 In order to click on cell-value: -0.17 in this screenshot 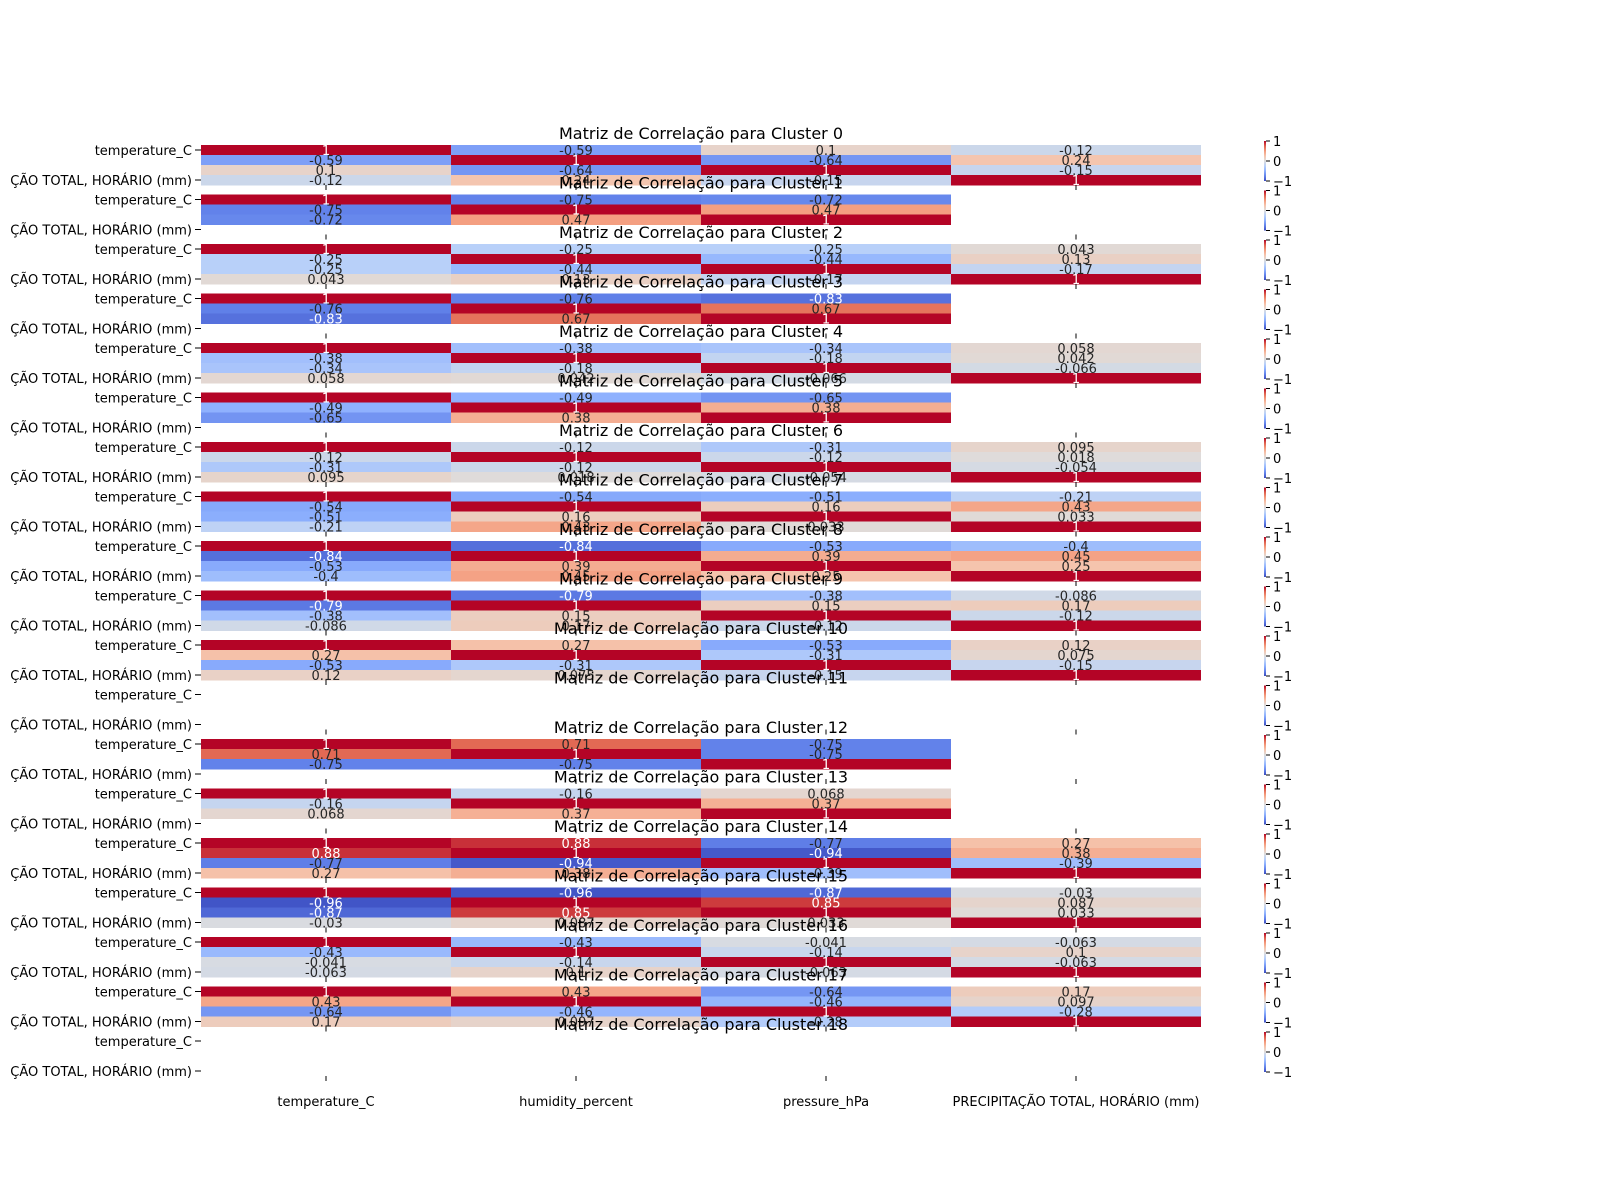, I will do `click(1076, 270)`.